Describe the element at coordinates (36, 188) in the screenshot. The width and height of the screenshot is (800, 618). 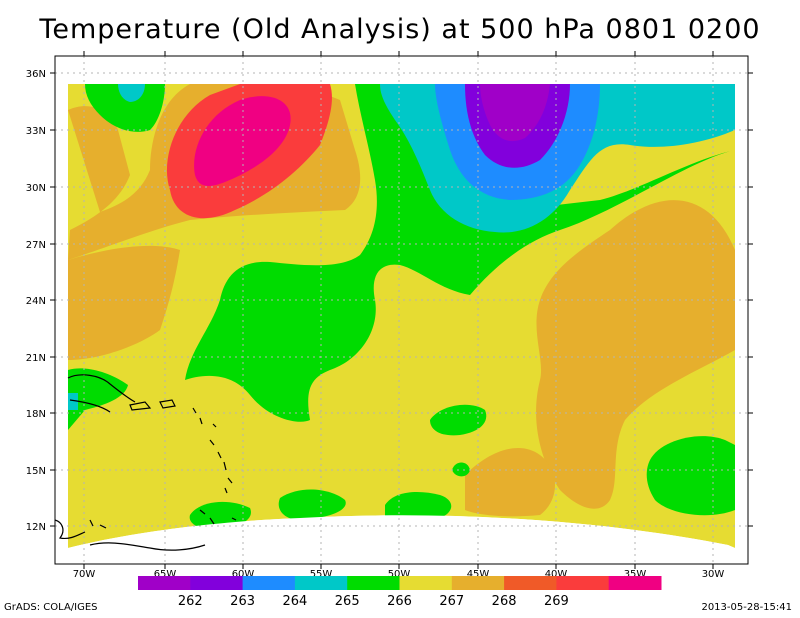
I see `lat-label: 30N` at that location.